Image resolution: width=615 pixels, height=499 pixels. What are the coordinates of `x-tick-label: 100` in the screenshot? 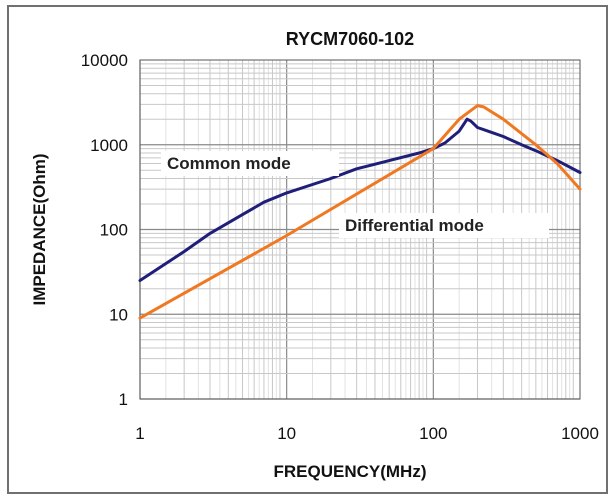 It's located at (433, 433).